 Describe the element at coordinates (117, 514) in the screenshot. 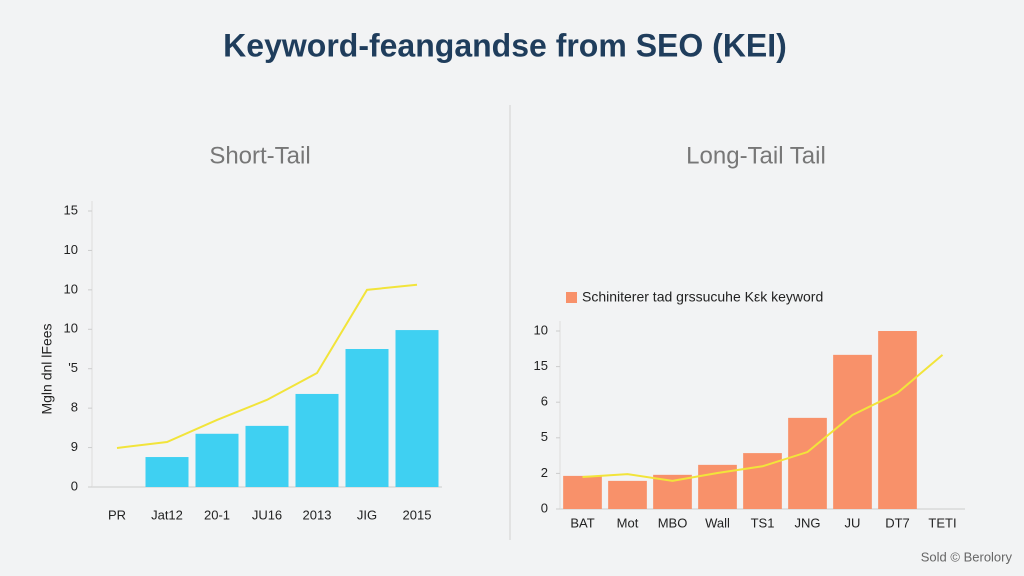

I see `x-tick-label: PR` at that location.